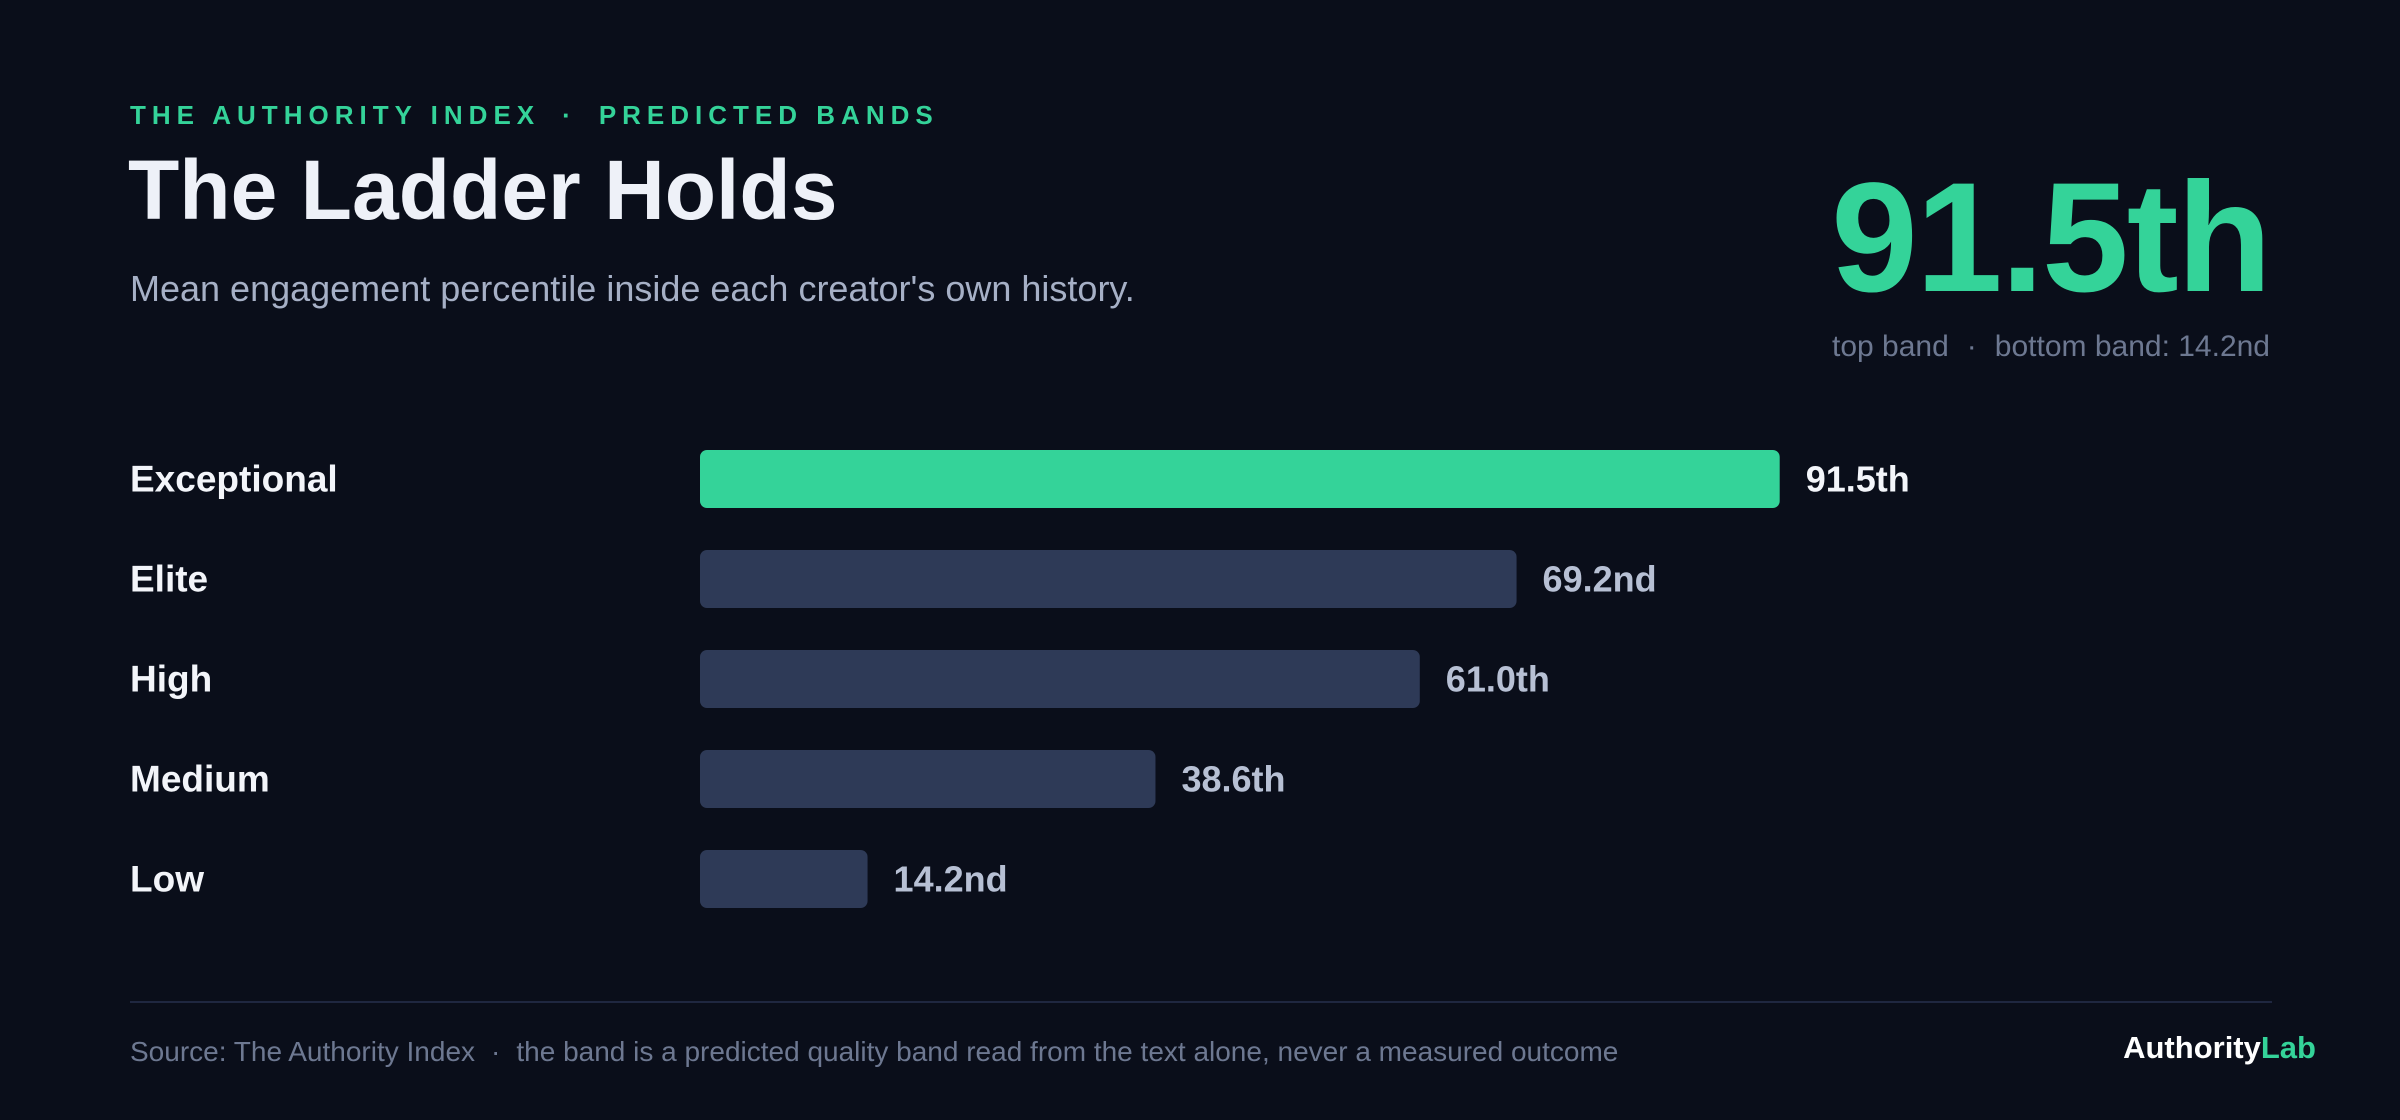 The width and height of the screenshot is (2400, 1120). What do you see at coordinates (1498, 679) in the screenshot?
I see `value-label-high: 61.0th` at bounding box center [1498, 679].